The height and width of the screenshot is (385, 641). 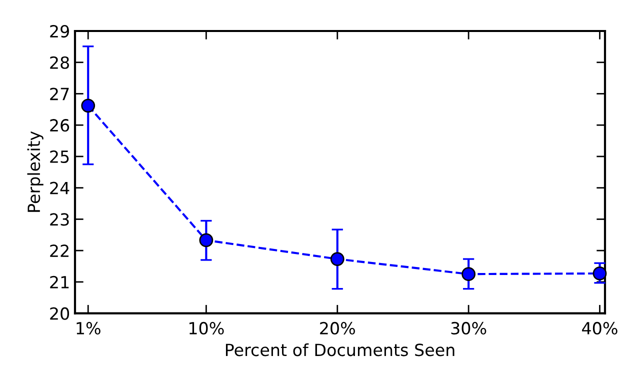 I want to click on y-tick-label: 20, so click(x=60, y=313).